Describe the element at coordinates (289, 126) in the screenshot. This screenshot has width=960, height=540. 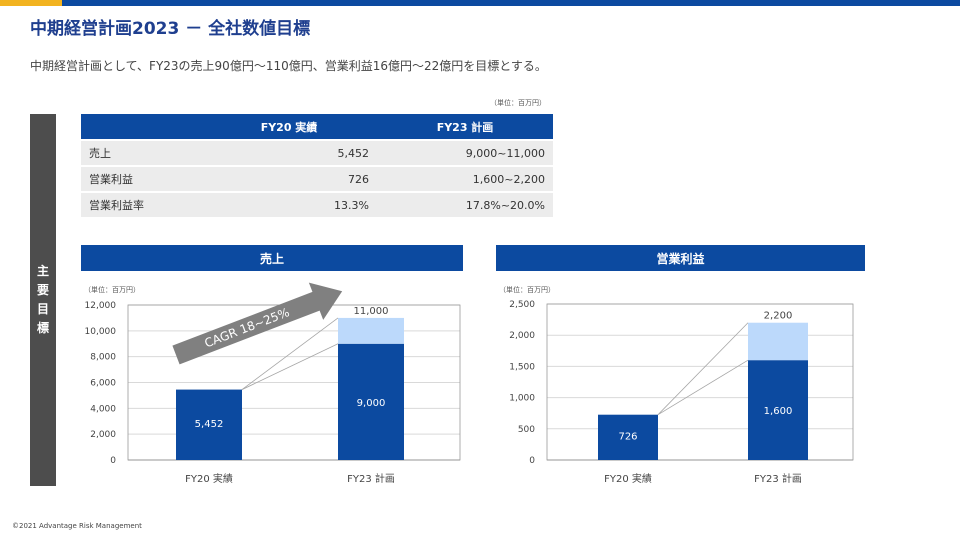
I see `table-header-fy20: FY20 実績` at that location.